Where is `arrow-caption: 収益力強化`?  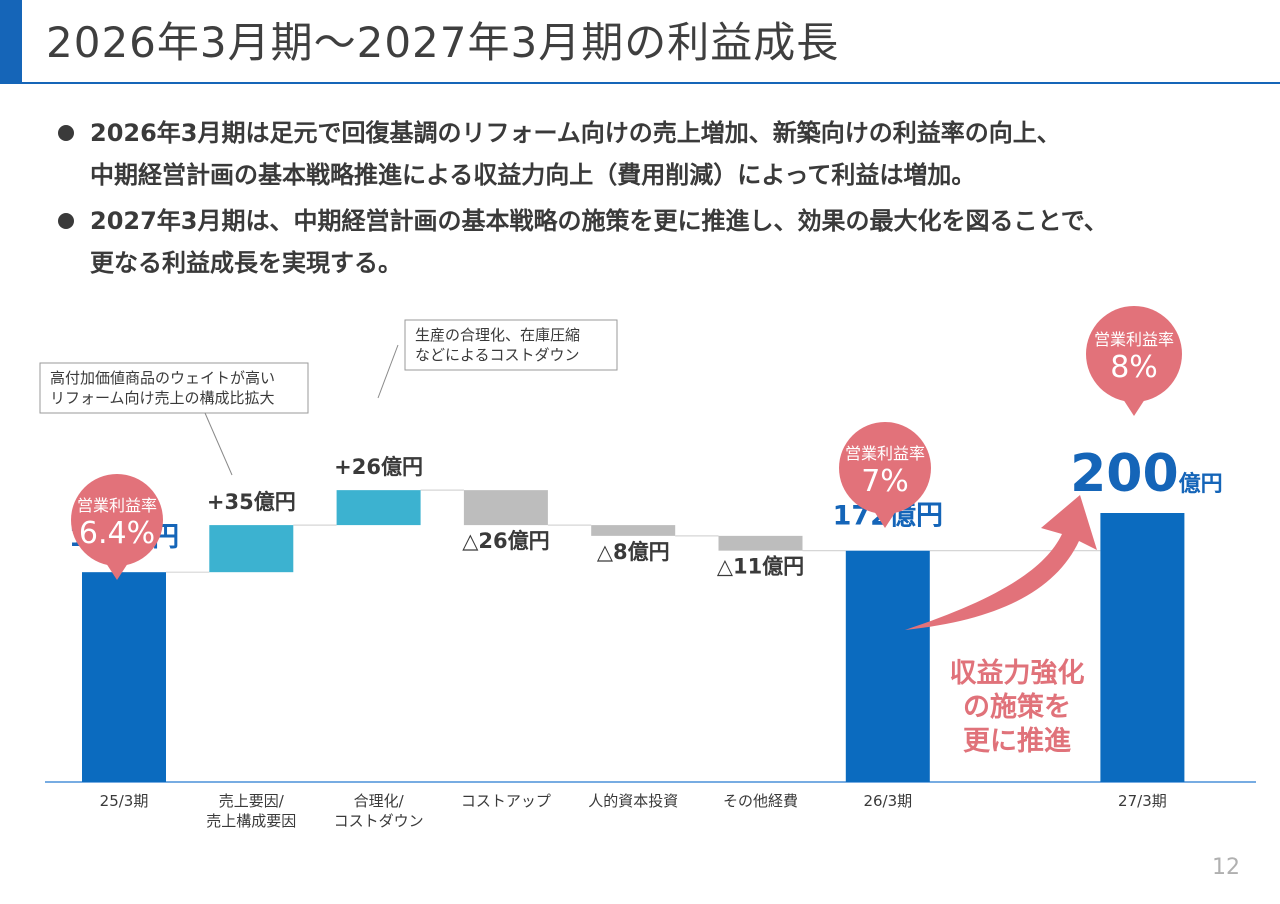 arrow-caption: 収益力強化 is located at coordinates (1017, 673).